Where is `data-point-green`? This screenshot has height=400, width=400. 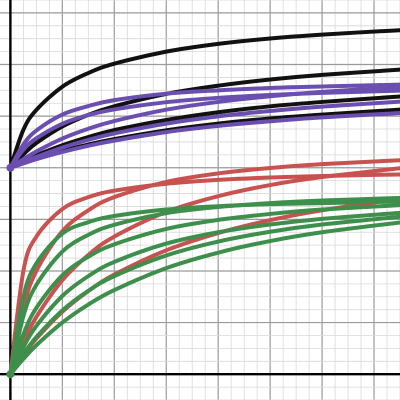
data-point-green is located at coordinates (10, 374).